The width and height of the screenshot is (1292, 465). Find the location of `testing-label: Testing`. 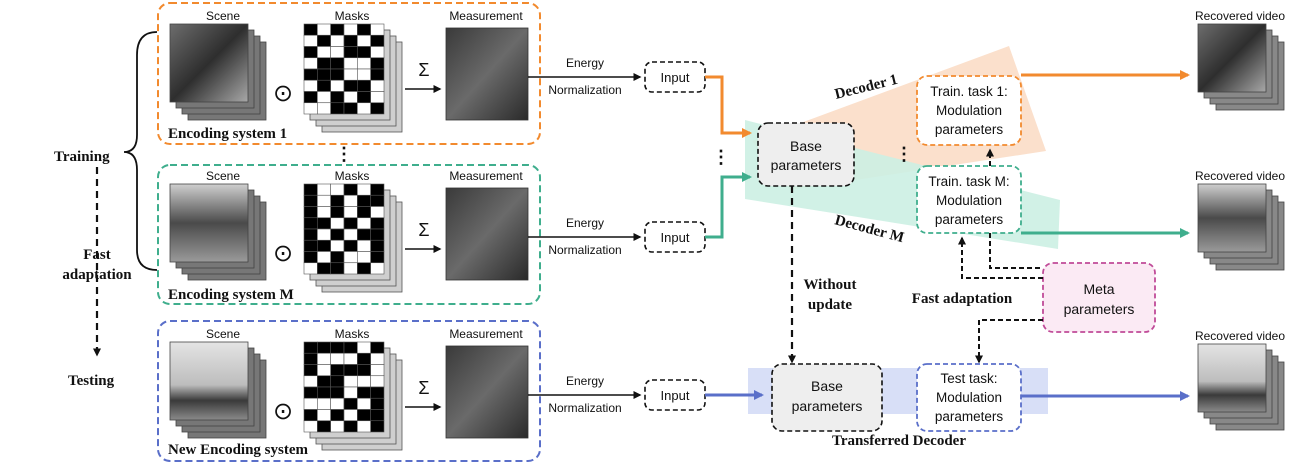

testing-label: Testing is located at coordinates (91, 381).